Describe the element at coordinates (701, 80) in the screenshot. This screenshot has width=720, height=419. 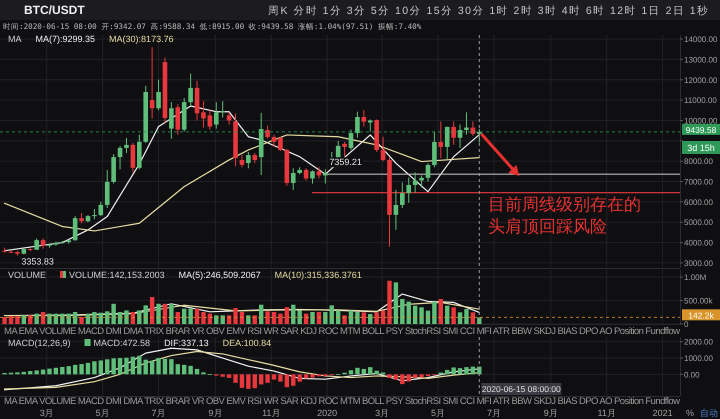
I see `y-tick-label: 12000.00` at that location.